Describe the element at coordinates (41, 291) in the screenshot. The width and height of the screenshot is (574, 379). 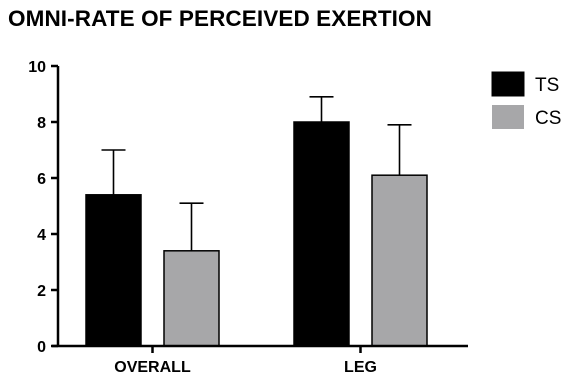
I see `y-tick-label-2: 2` at that location.